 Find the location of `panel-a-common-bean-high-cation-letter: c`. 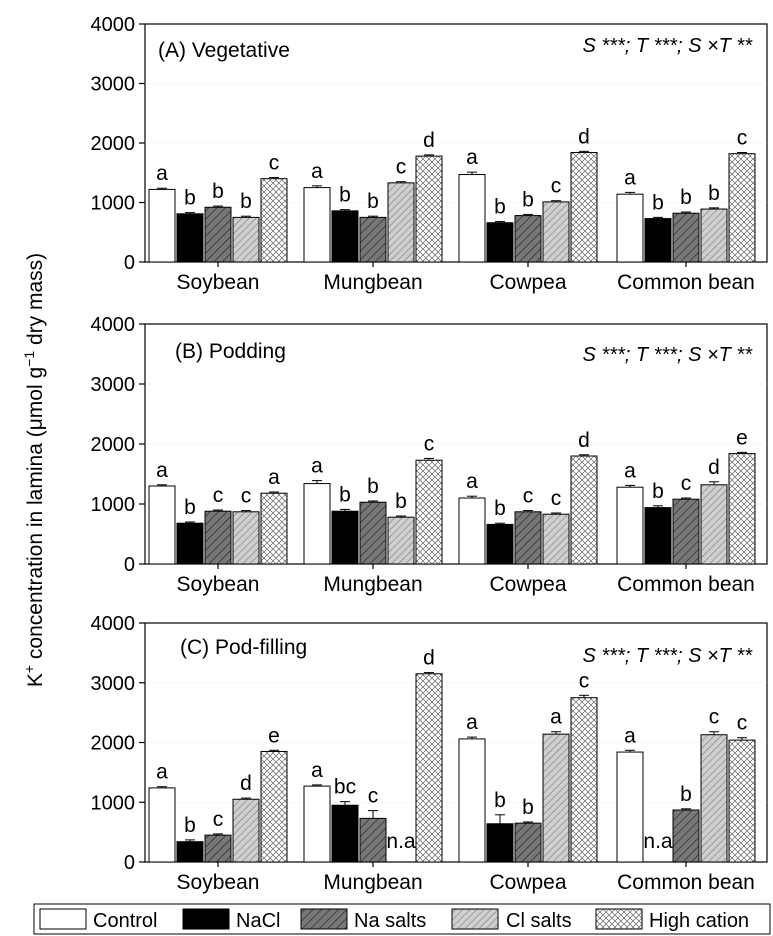

panel-a-common-bean-high-cation-letter: c is located at coordinates (742, 138).